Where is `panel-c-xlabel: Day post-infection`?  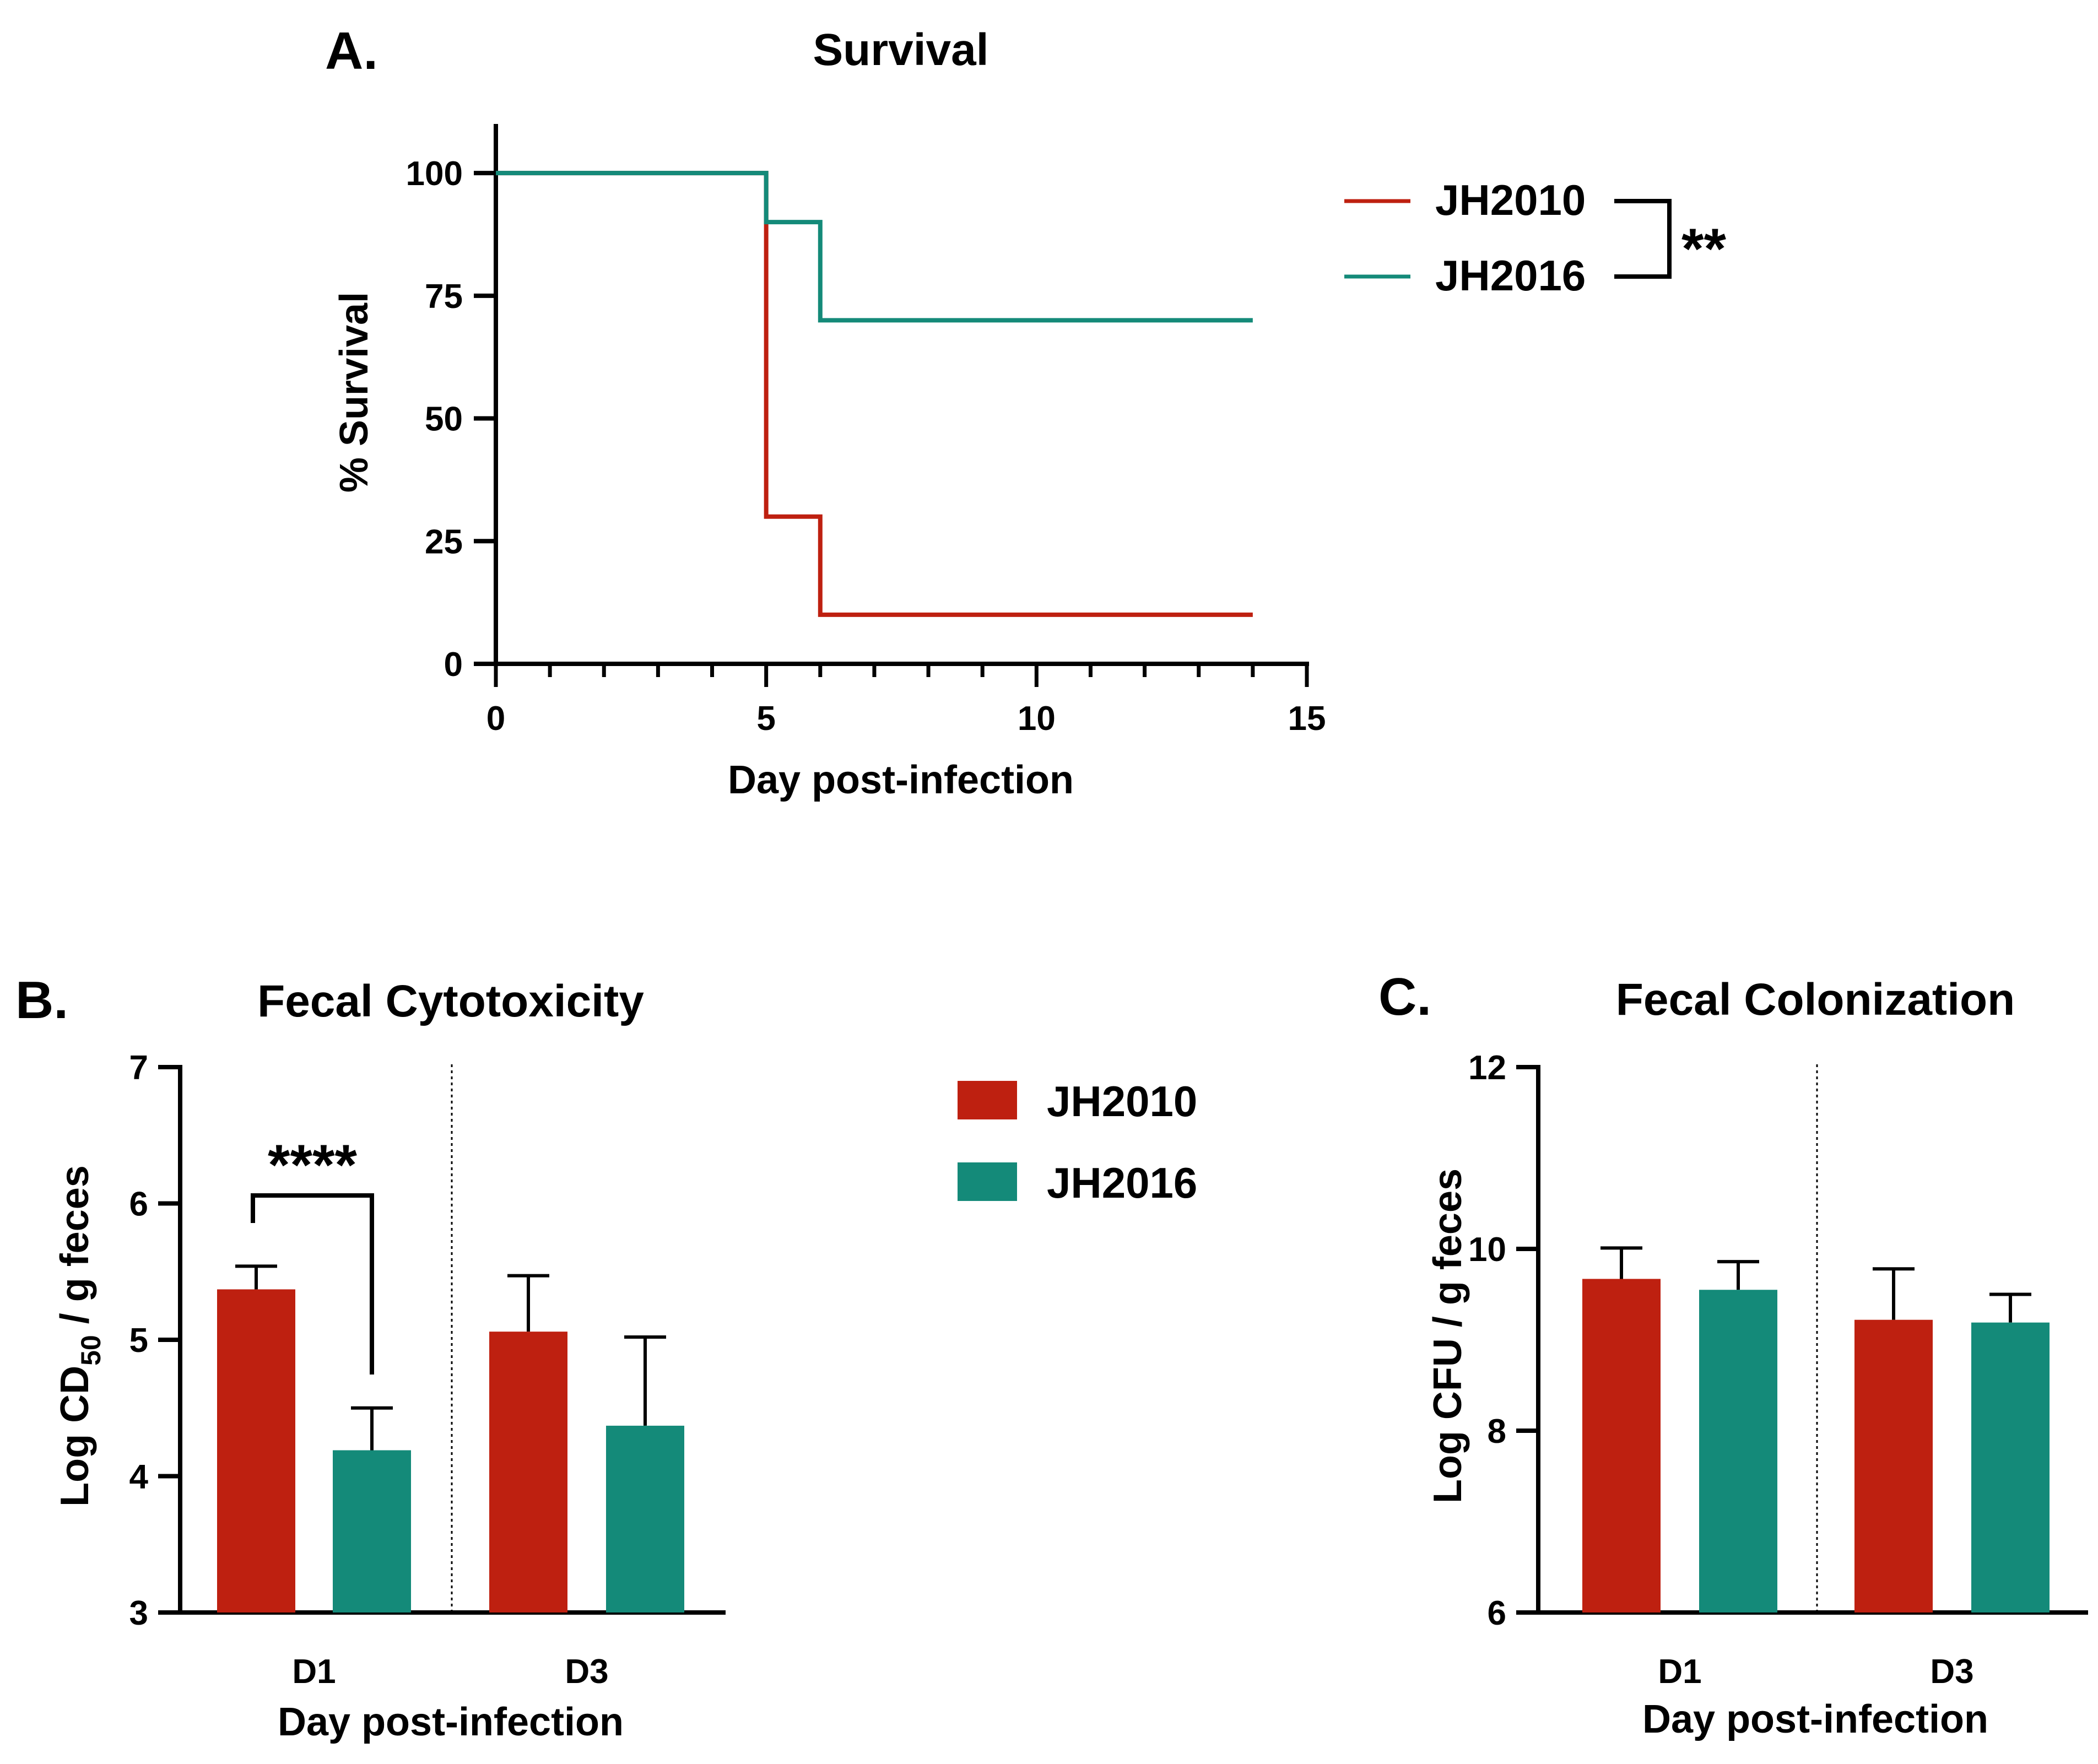 panel-c-xlabel: Day post-infection is located at coordinates (1815, 1719).